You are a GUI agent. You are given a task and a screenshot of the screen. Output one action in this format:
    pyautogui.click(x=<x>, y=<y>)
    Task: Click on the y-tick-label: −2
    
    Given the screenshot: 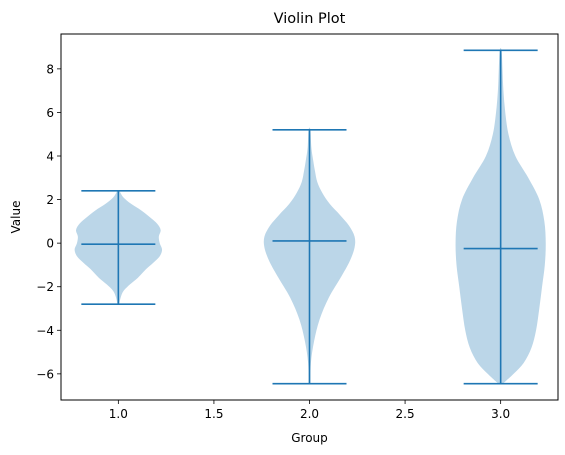 What is the action you would take?
    pyautogui.click(x=45, y=287)
    